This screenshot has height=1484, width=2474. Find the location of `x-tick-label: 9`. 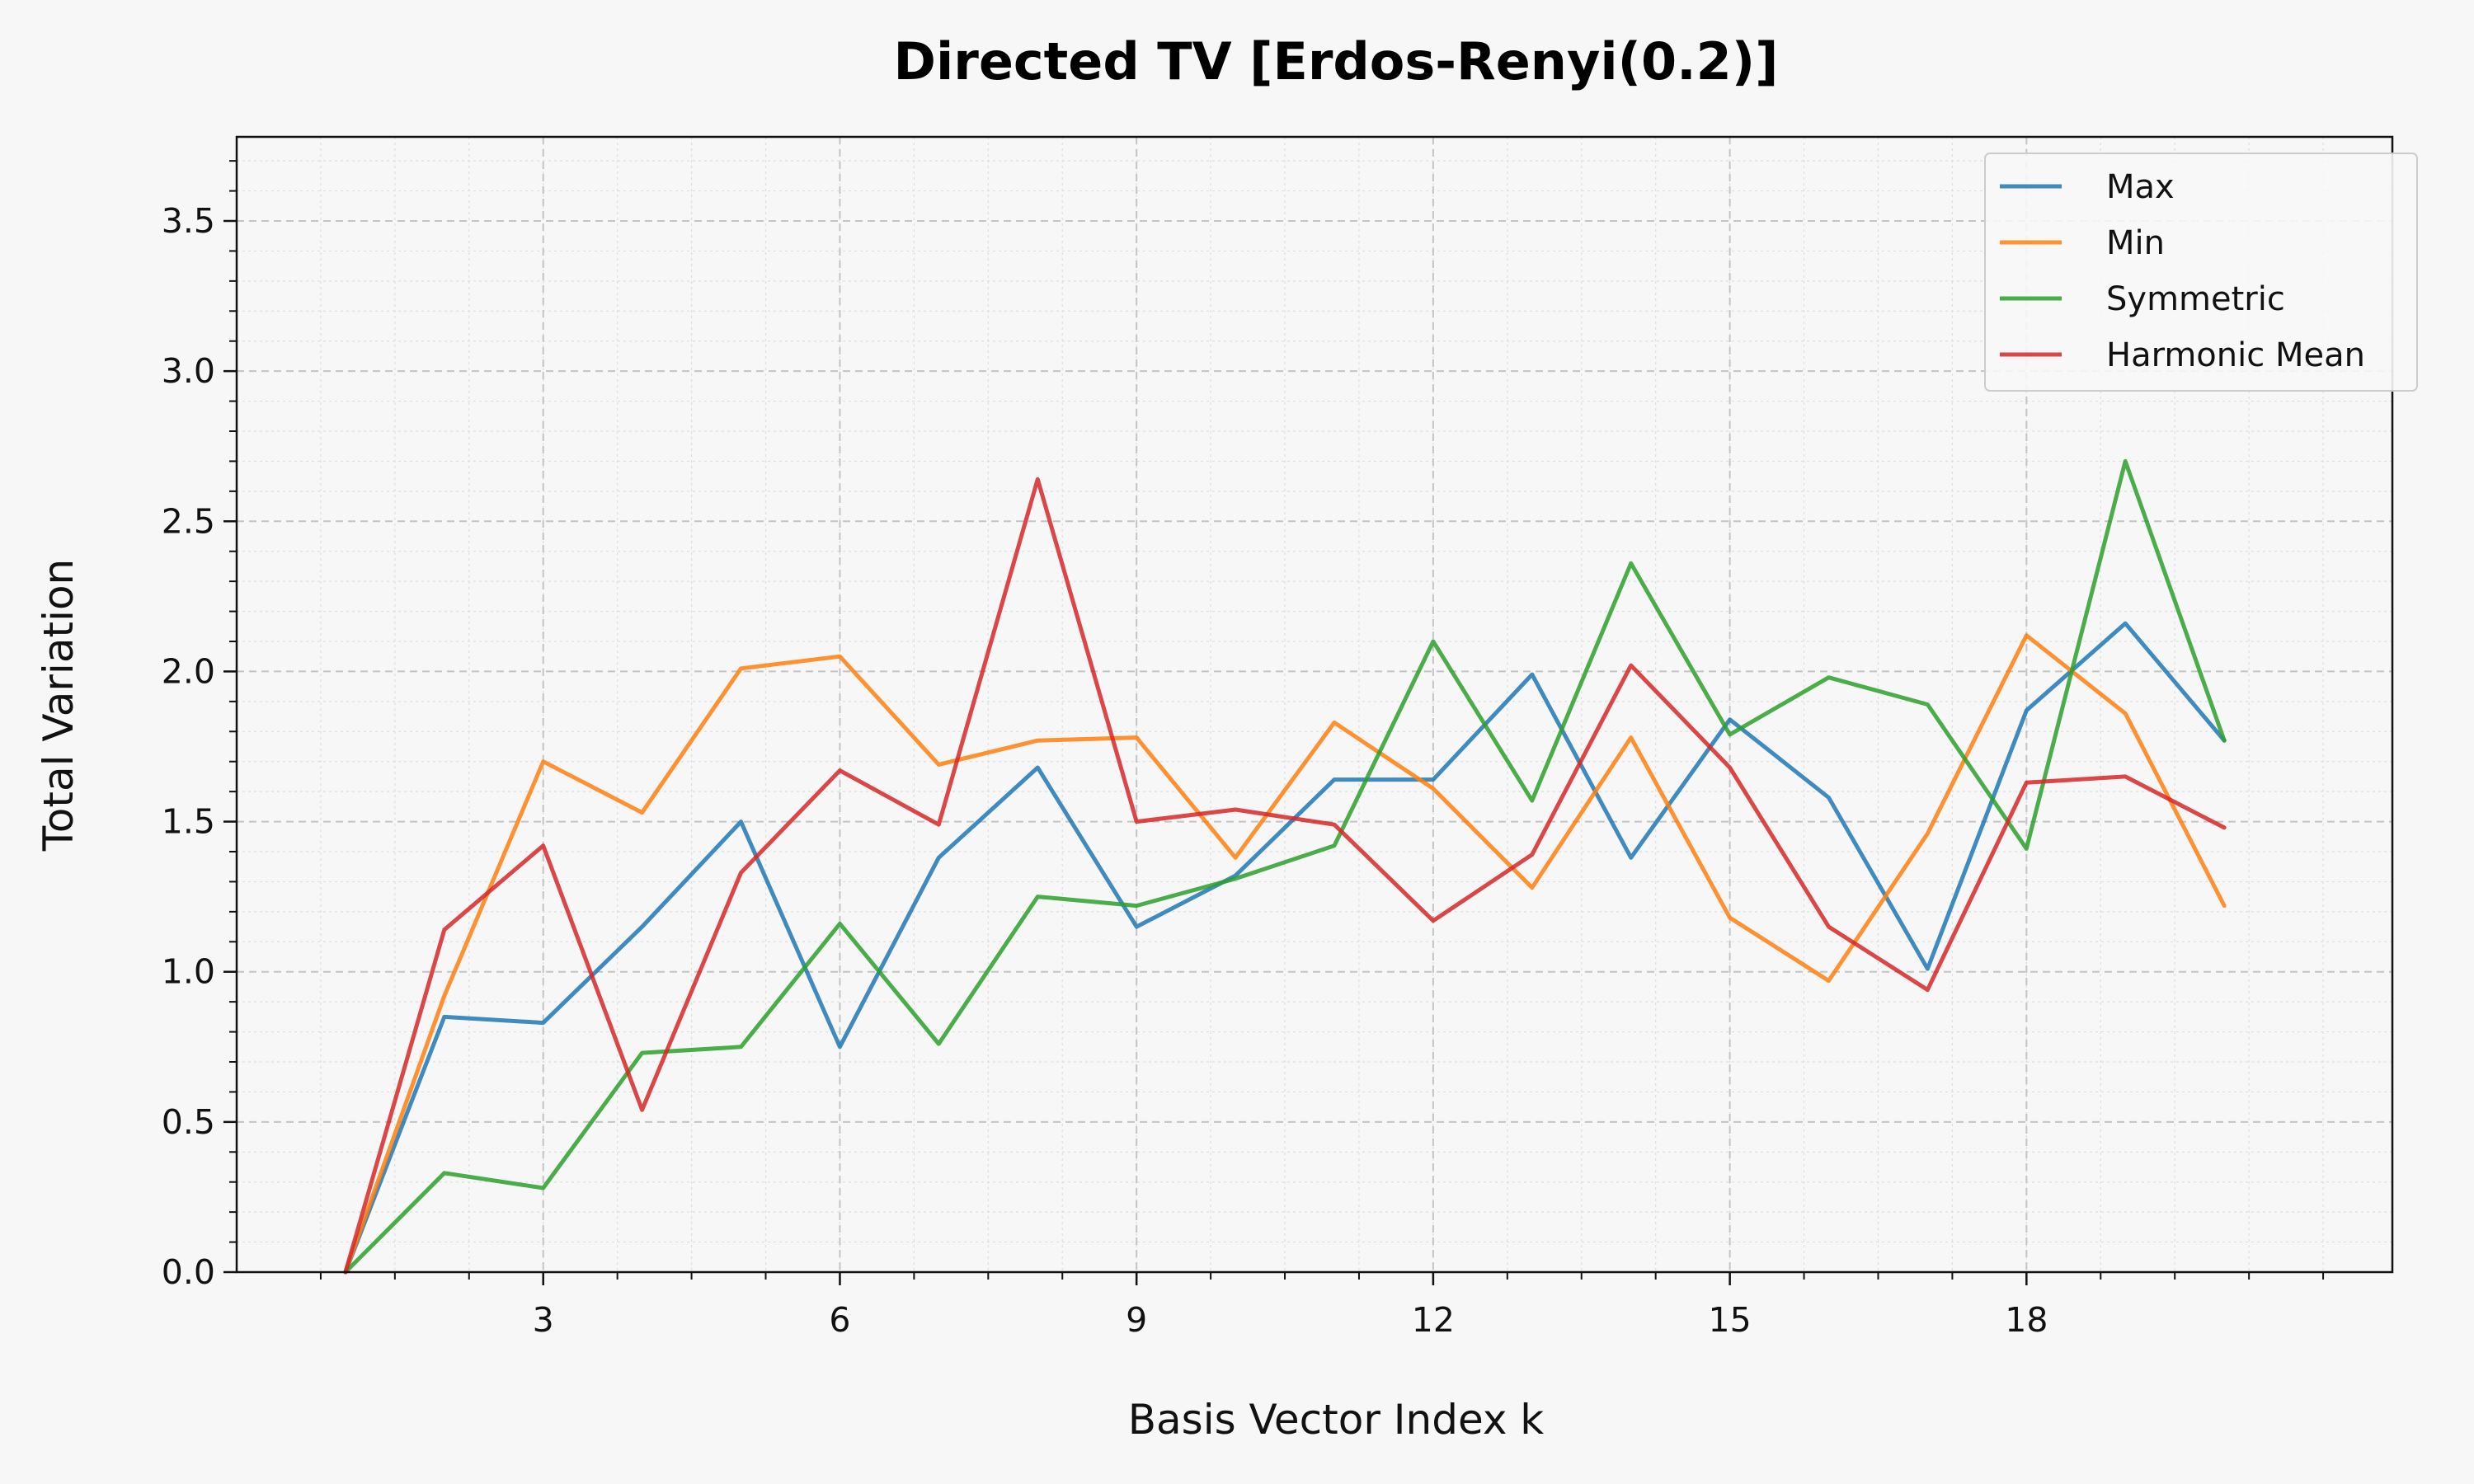

x-tick-label: 9 is located at coordinates (1136, 1320).